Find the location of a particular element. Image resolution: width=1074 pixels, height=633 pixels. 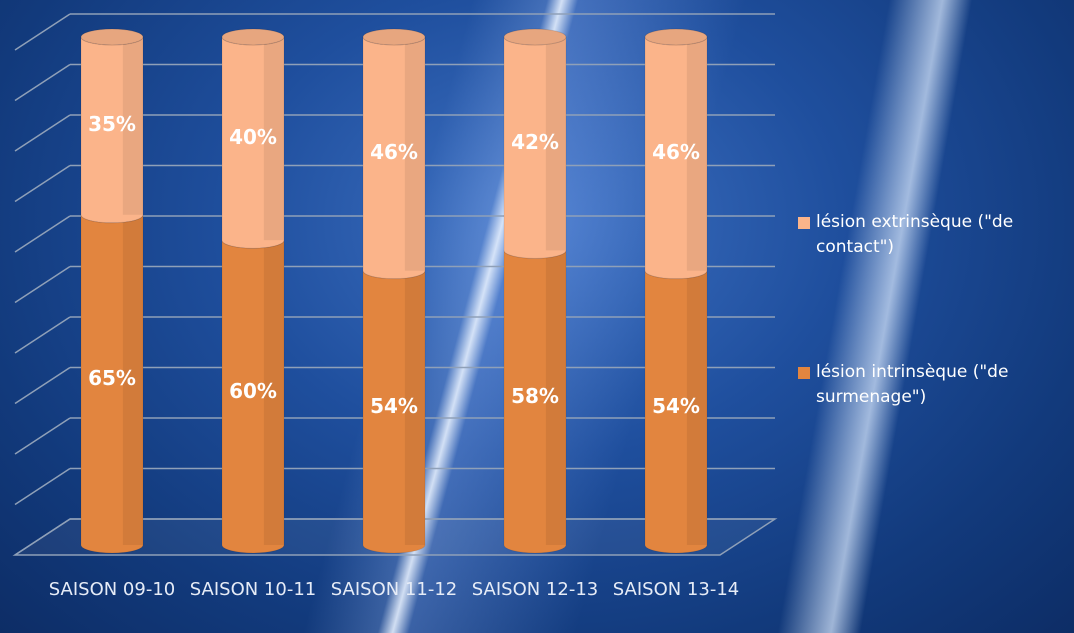

legend-label: lésion extrinsèque ("de contact") is located at coordinates (915, 234).